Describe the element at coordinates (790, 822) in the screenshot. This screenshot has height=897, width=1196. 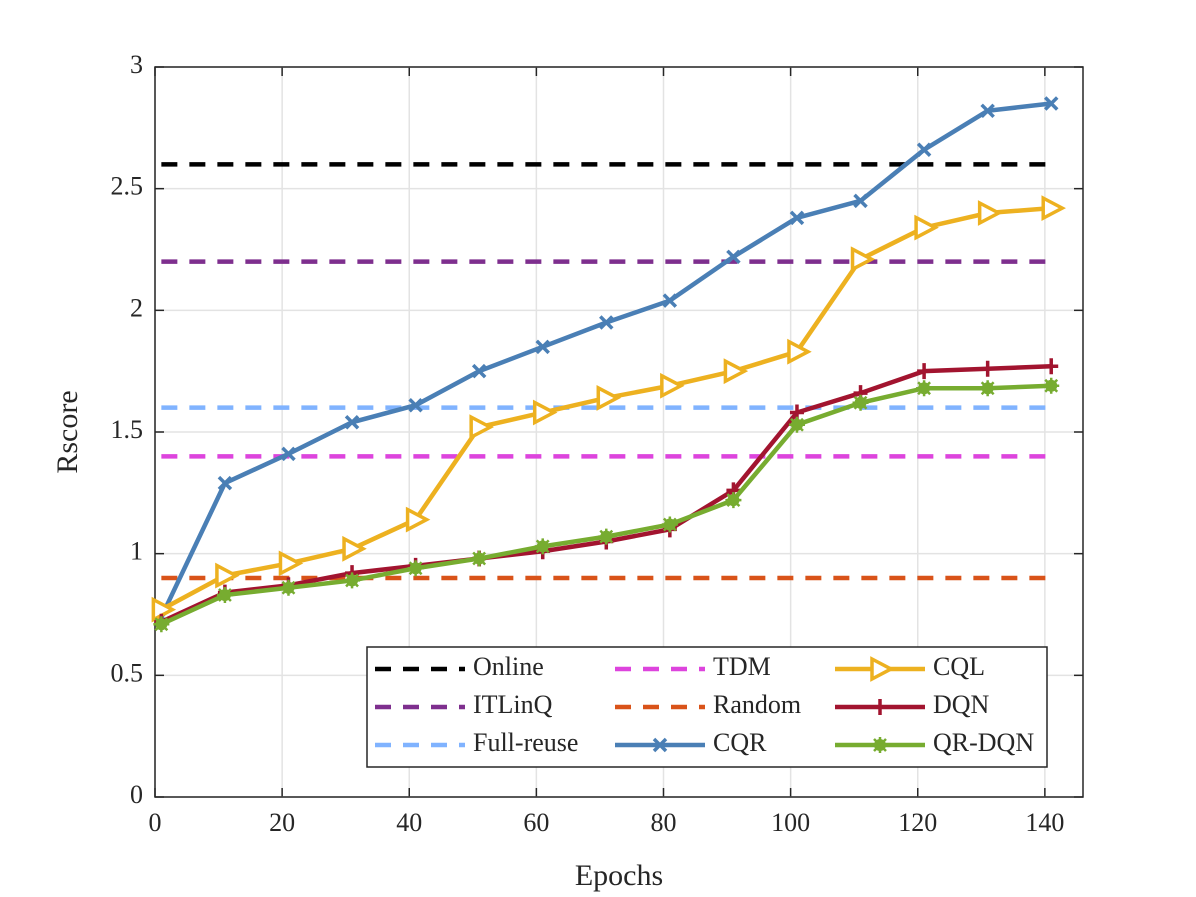
I see `x-tick-label: 100` at that location.